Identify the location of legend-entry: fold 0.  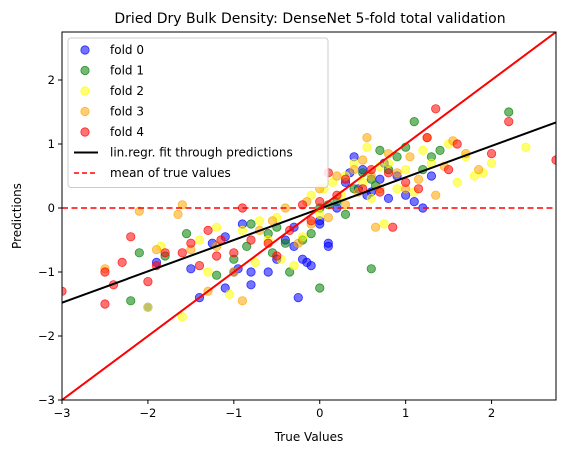
(112, 50).